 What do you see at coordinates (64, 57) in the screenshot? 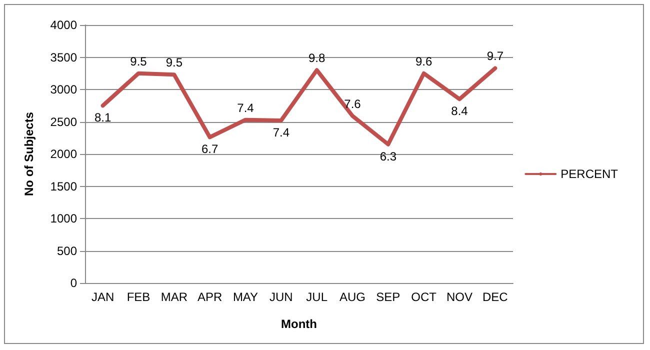
I see `y-tick-label: 3500` at bounding box center [64, 57].